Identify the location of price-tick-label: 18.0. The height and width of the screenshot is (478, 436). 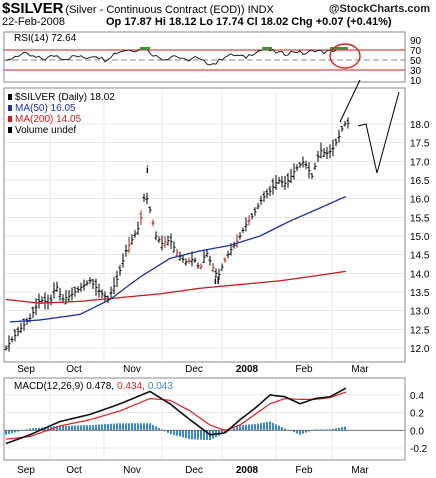
(420, 125).